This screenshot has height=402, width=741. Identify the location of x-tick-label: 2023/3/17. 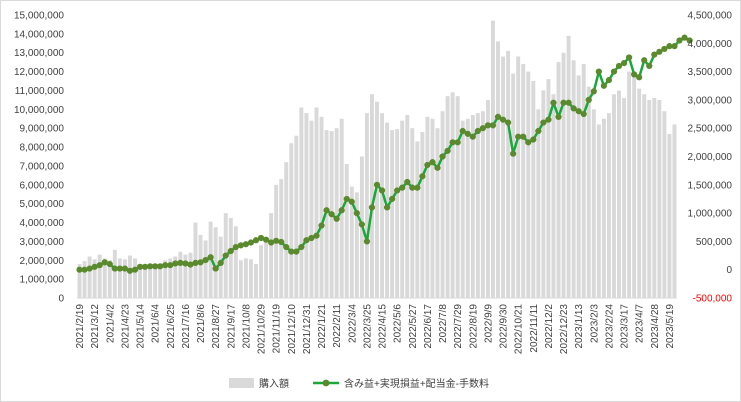
(625, 326).